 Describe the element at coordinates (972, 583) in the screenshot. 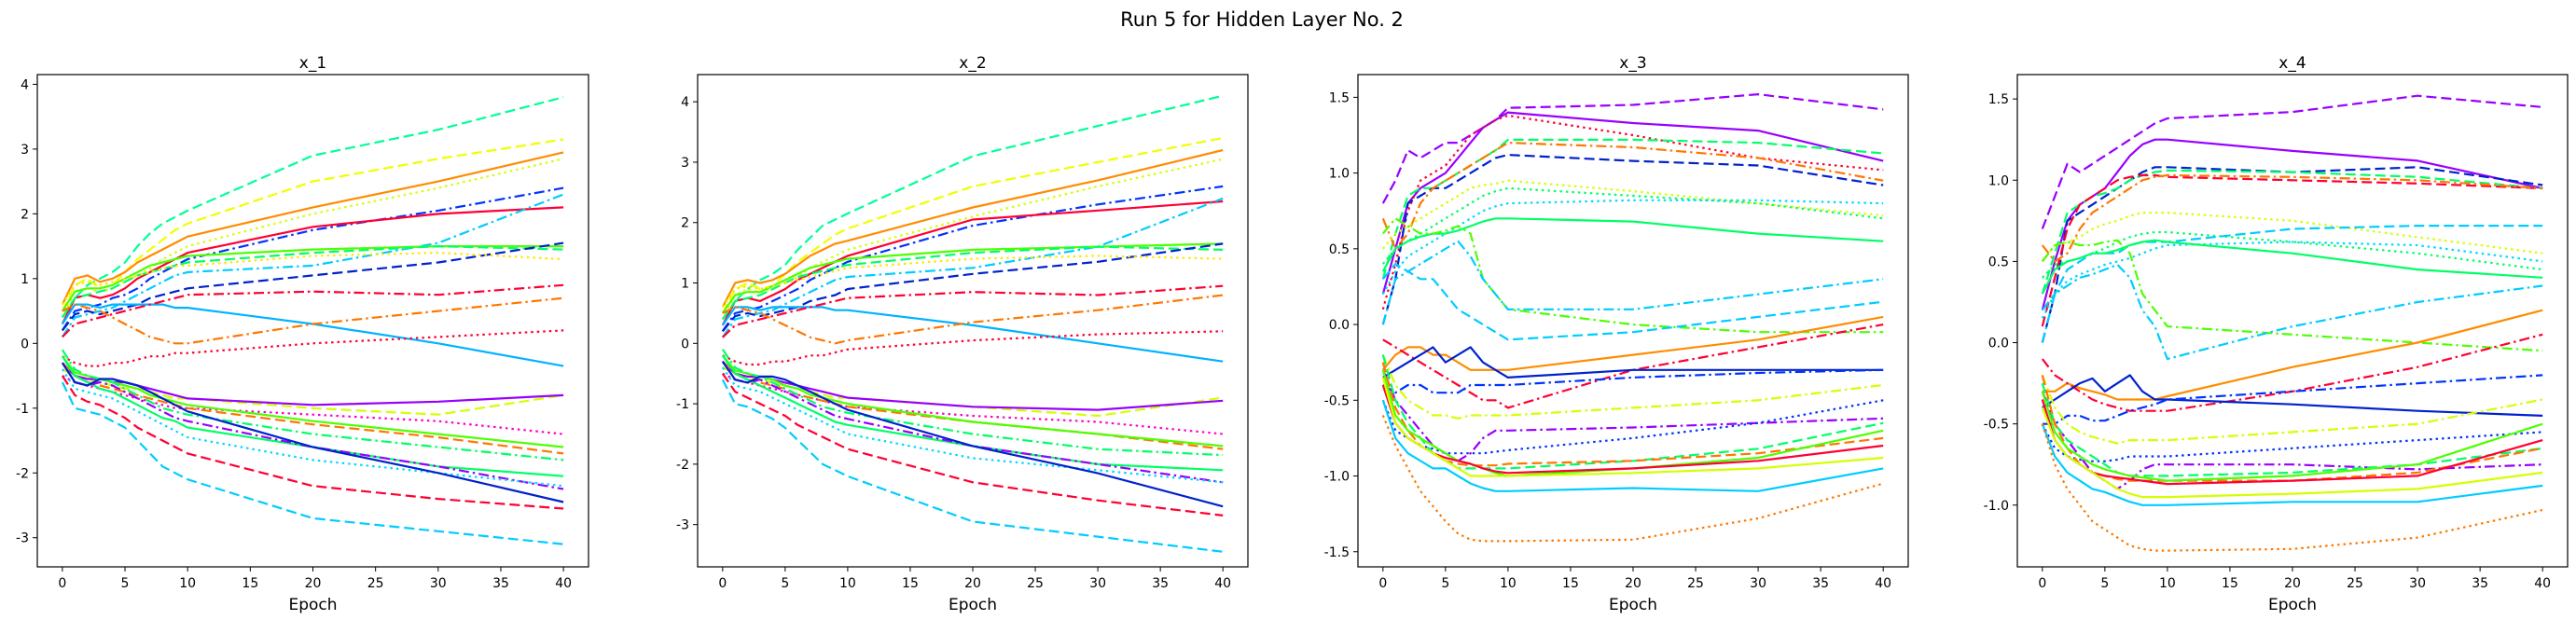

I see `x-tick-label: 20` at that location.